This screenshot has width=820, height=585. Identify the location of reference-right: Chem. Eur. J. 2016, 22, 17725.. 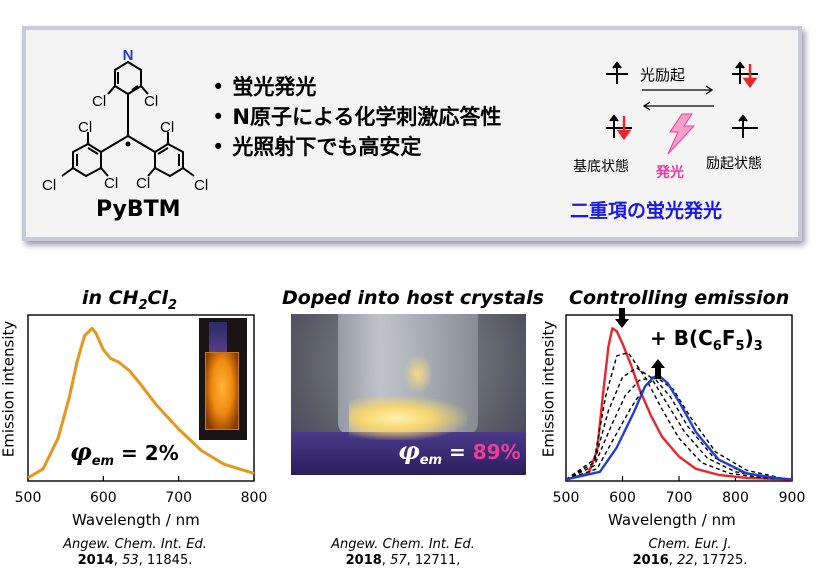
(690, 552).